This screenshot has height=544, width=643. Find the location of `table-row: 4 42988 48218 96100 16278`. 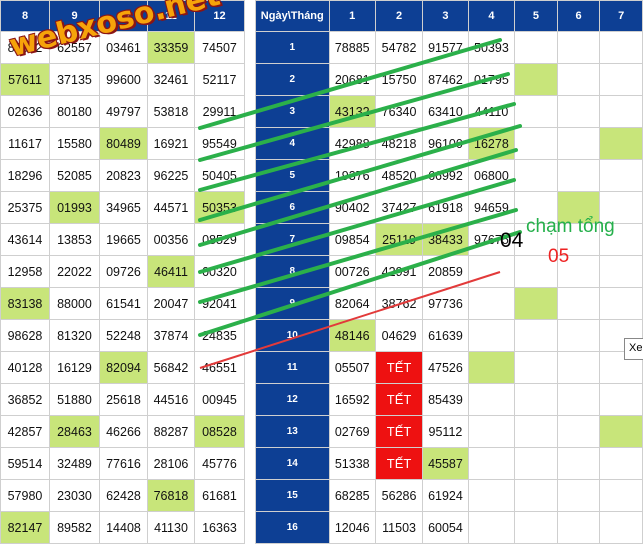

table-row: 4 42988 48218 96100 16278 is located at coordinates (449, 143).